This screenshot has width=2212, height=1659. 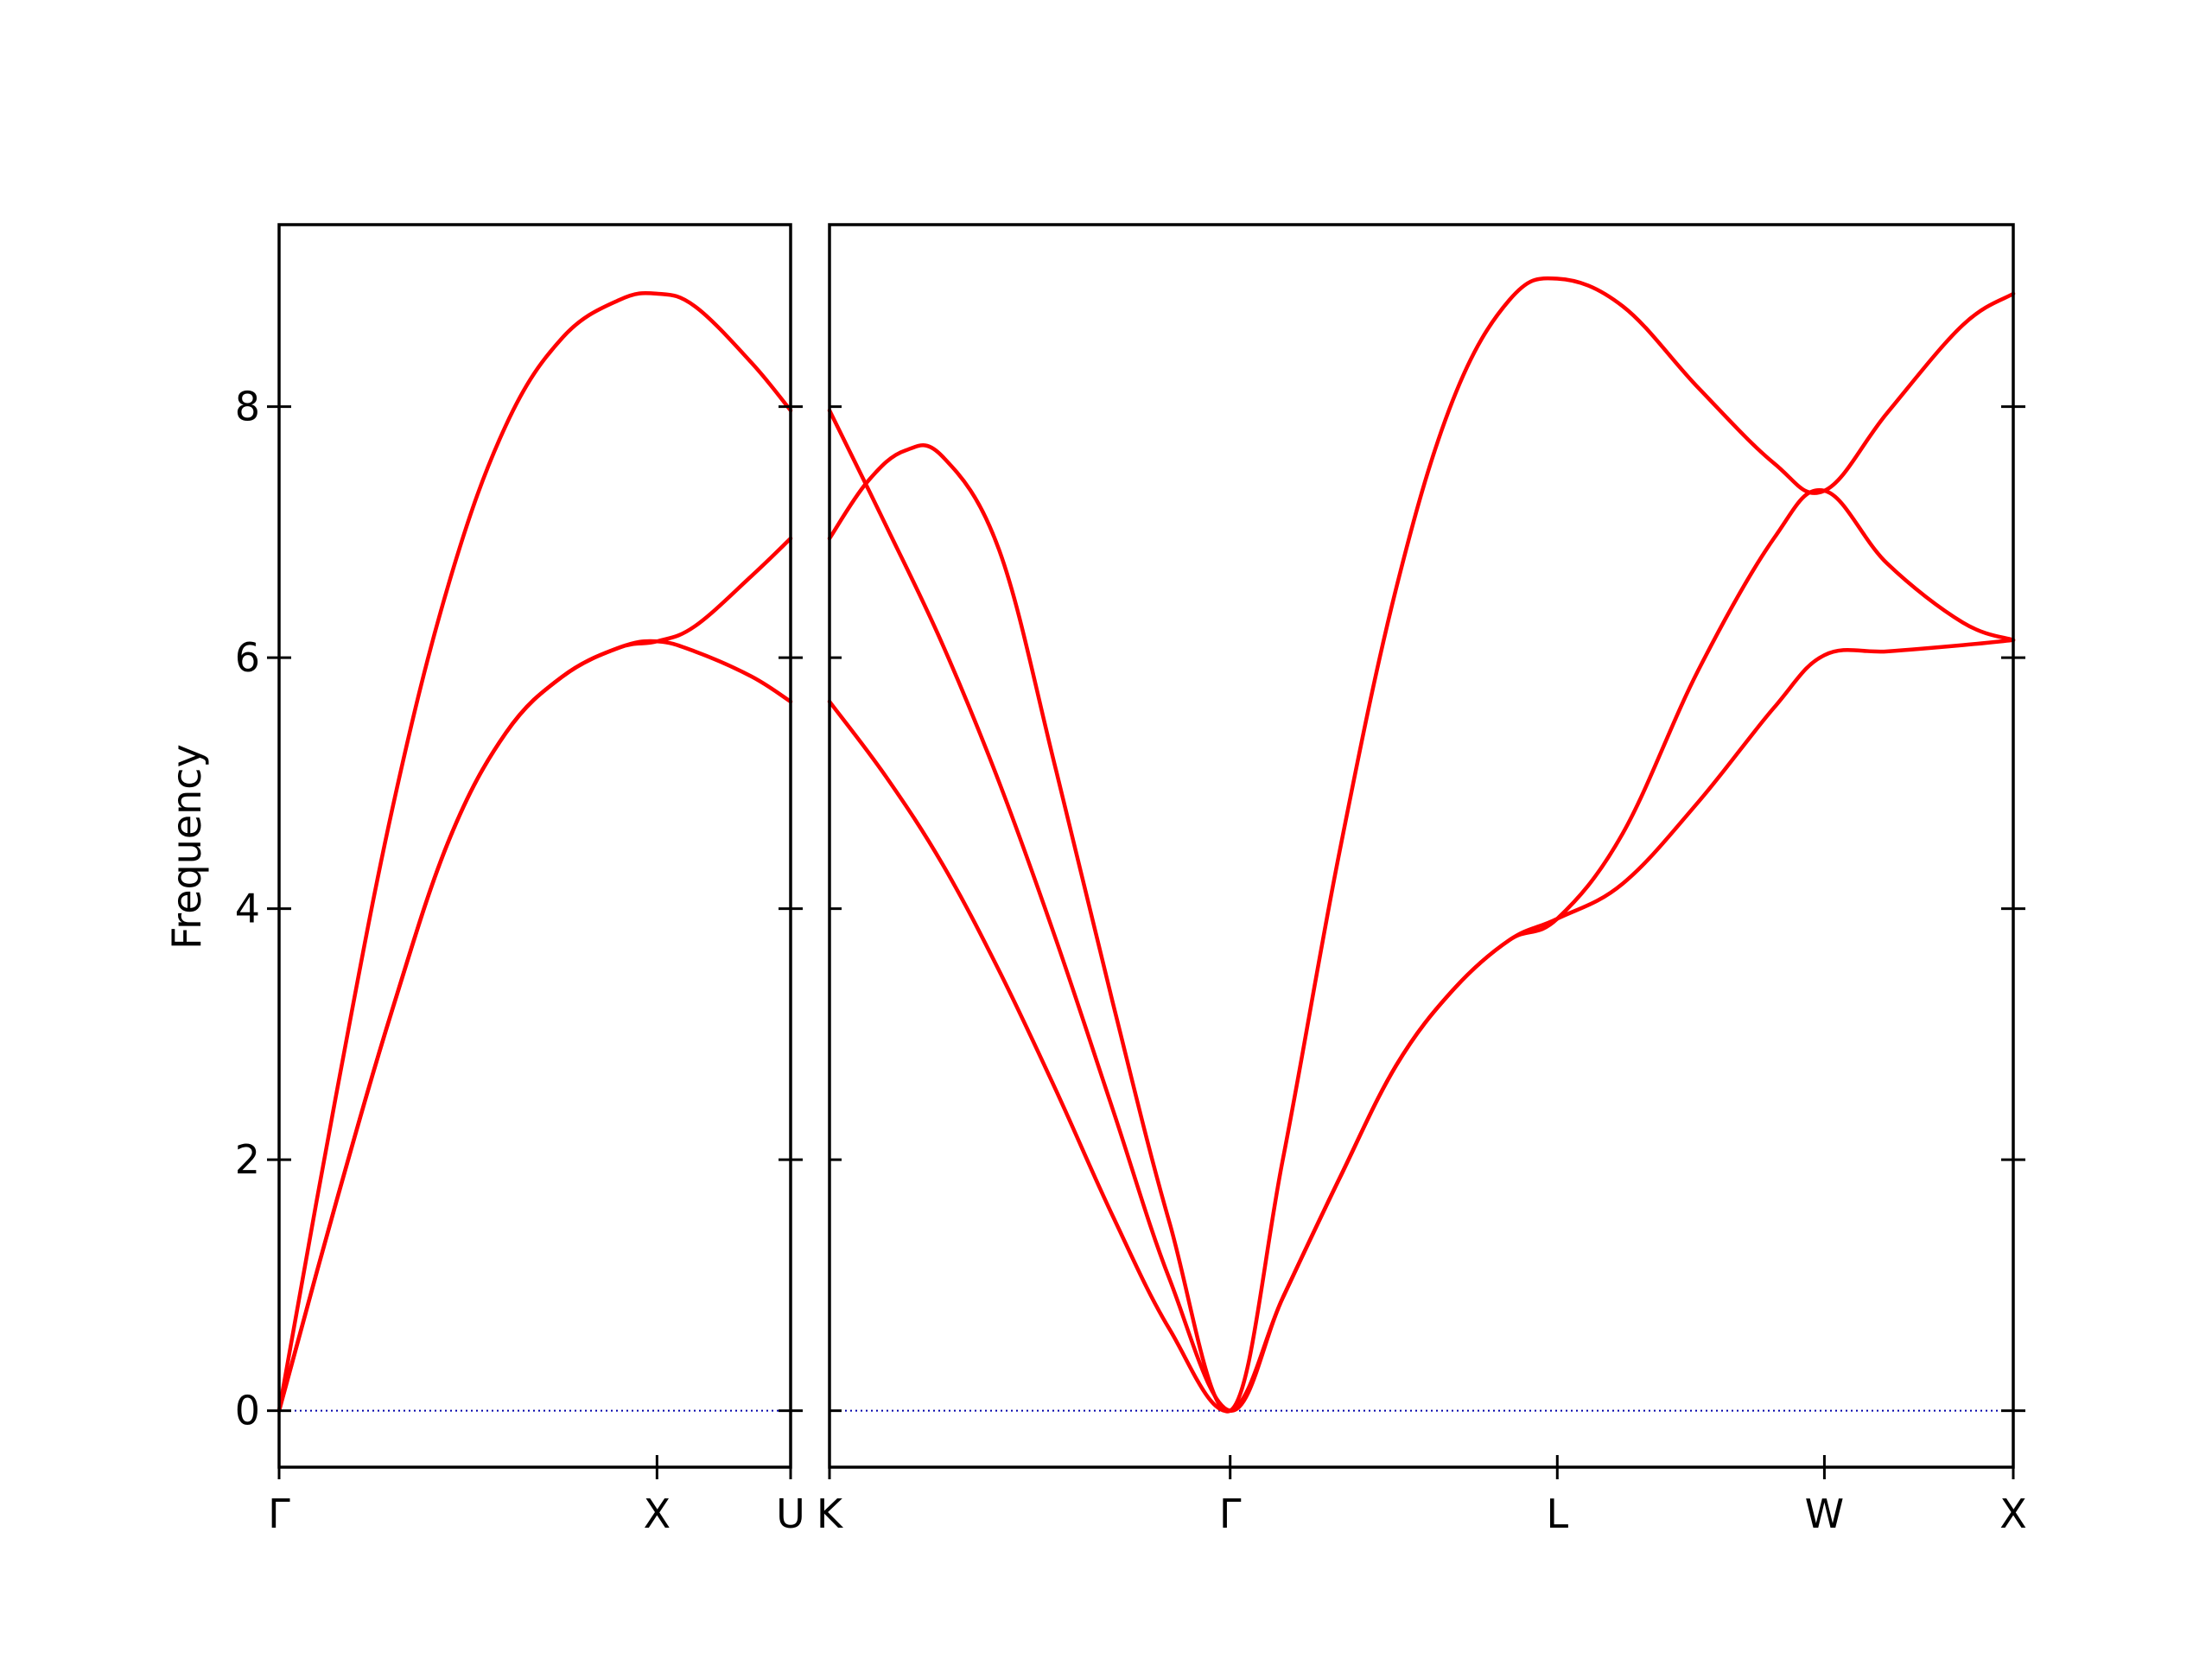 I want to click on right-xtick-label-3: W, so click(x=1824, y=1514).